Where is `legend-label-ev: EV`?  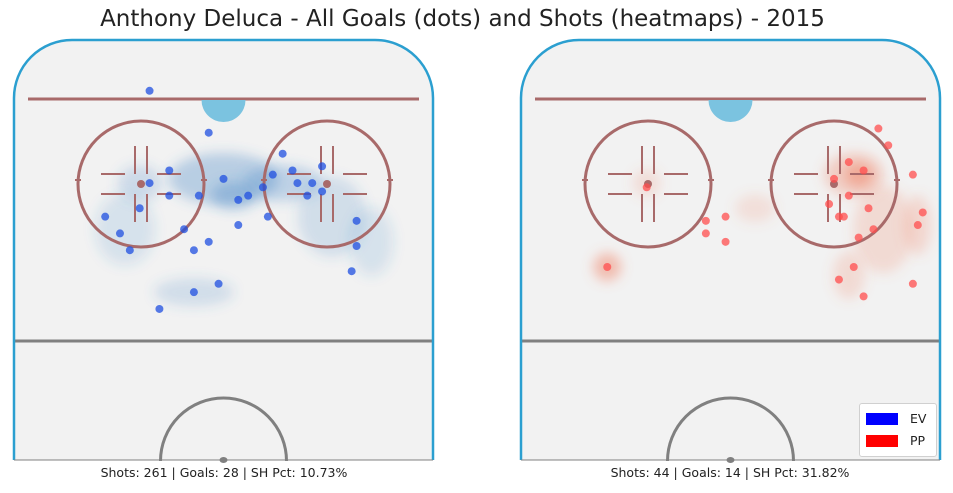 legend-label-ev: EV is located at coordinates (918, 418).